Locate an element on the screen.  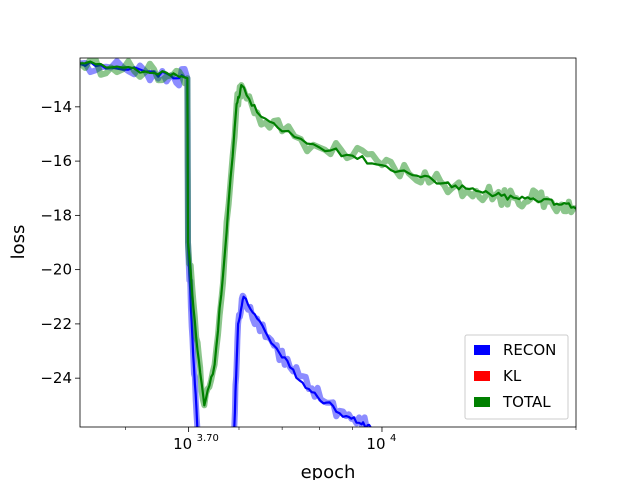
y-tick-label: −18 is located at coordinates (56, 215).